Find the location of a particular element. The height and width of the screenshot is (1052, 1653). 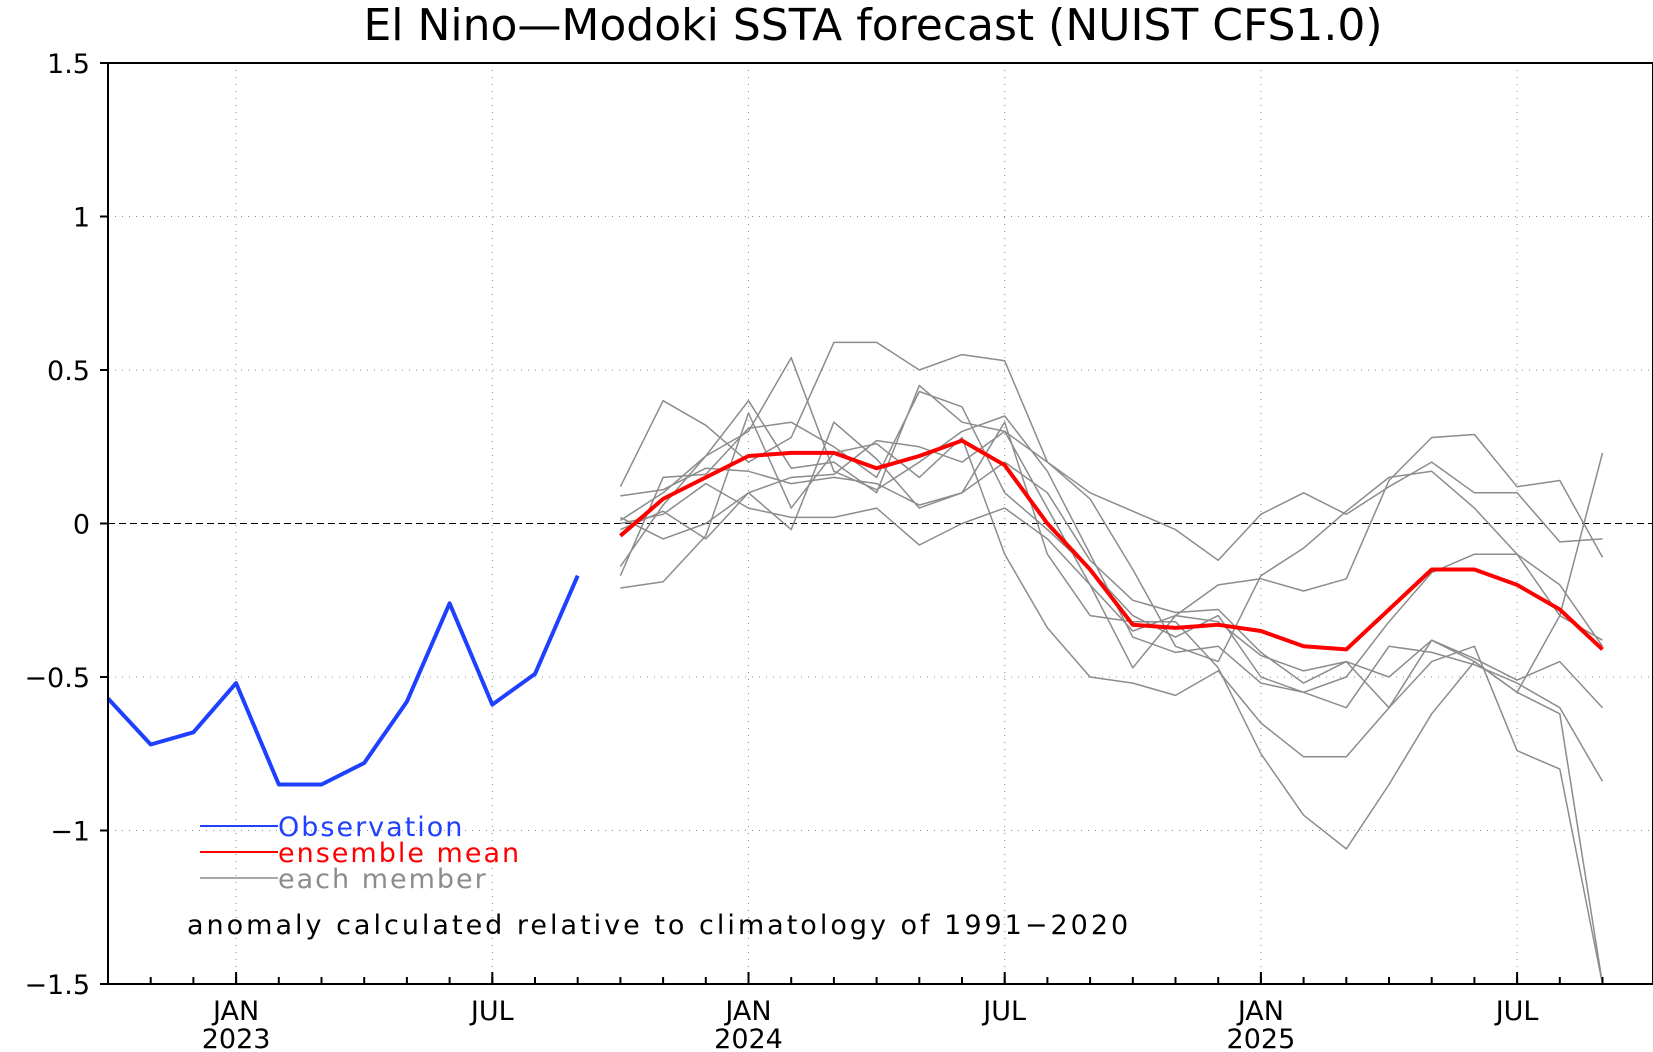

legend: Observation ensemble mean each member is located at coordinates (360, 853).